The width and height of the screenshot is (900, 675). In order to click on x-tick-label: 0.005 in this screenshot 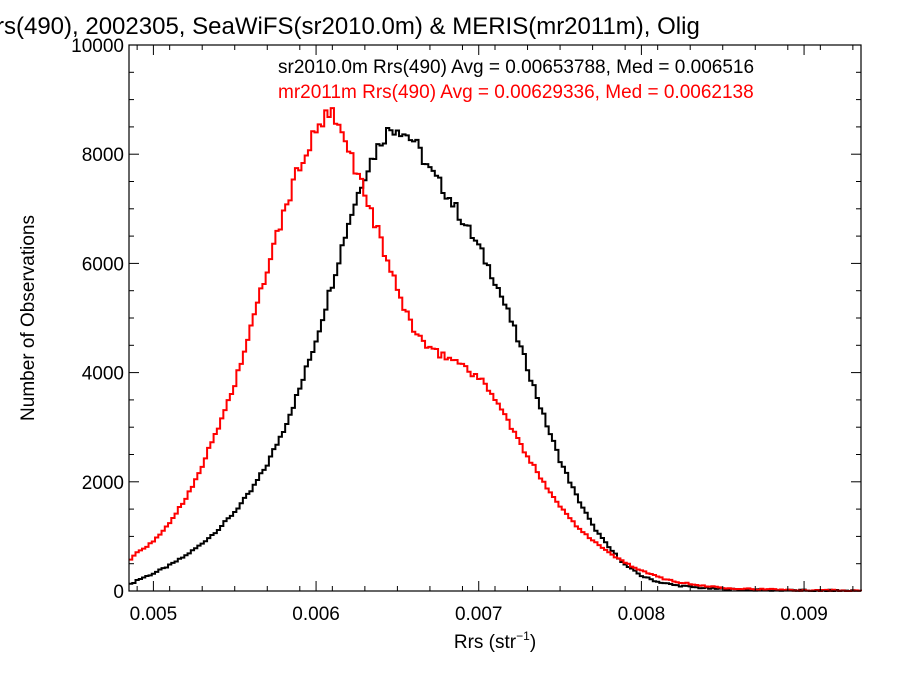, I will do `click(154, 614)`.